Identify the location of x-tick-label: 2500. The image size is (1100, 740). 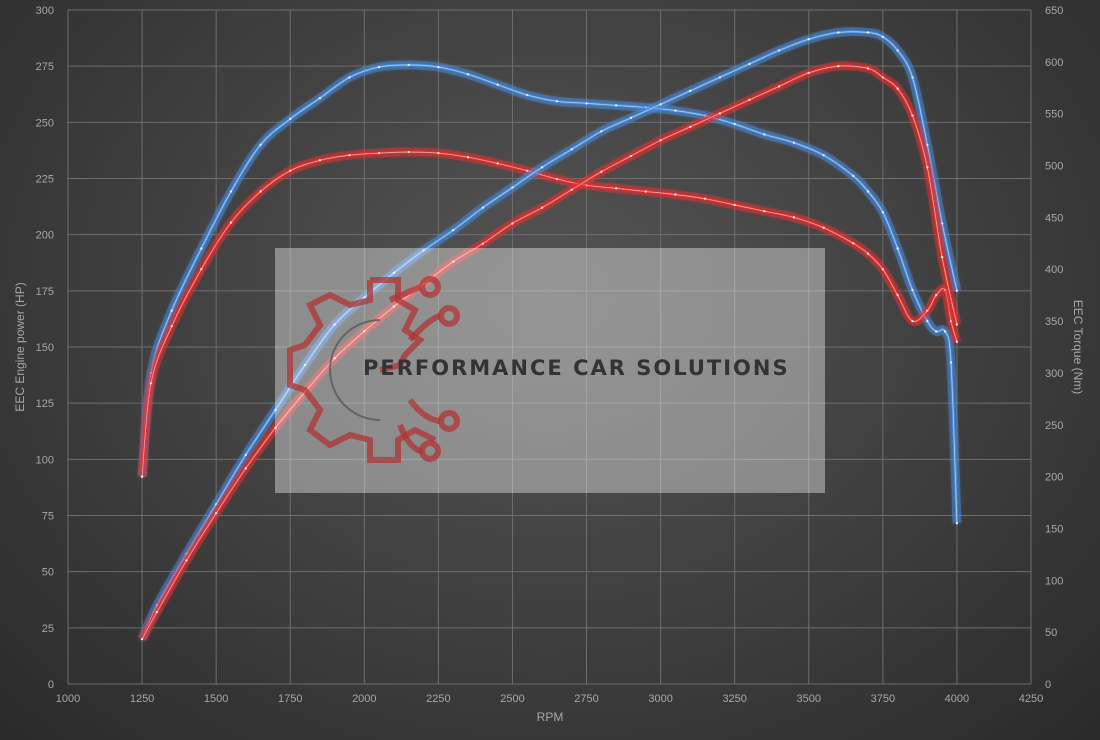
(512, 699).